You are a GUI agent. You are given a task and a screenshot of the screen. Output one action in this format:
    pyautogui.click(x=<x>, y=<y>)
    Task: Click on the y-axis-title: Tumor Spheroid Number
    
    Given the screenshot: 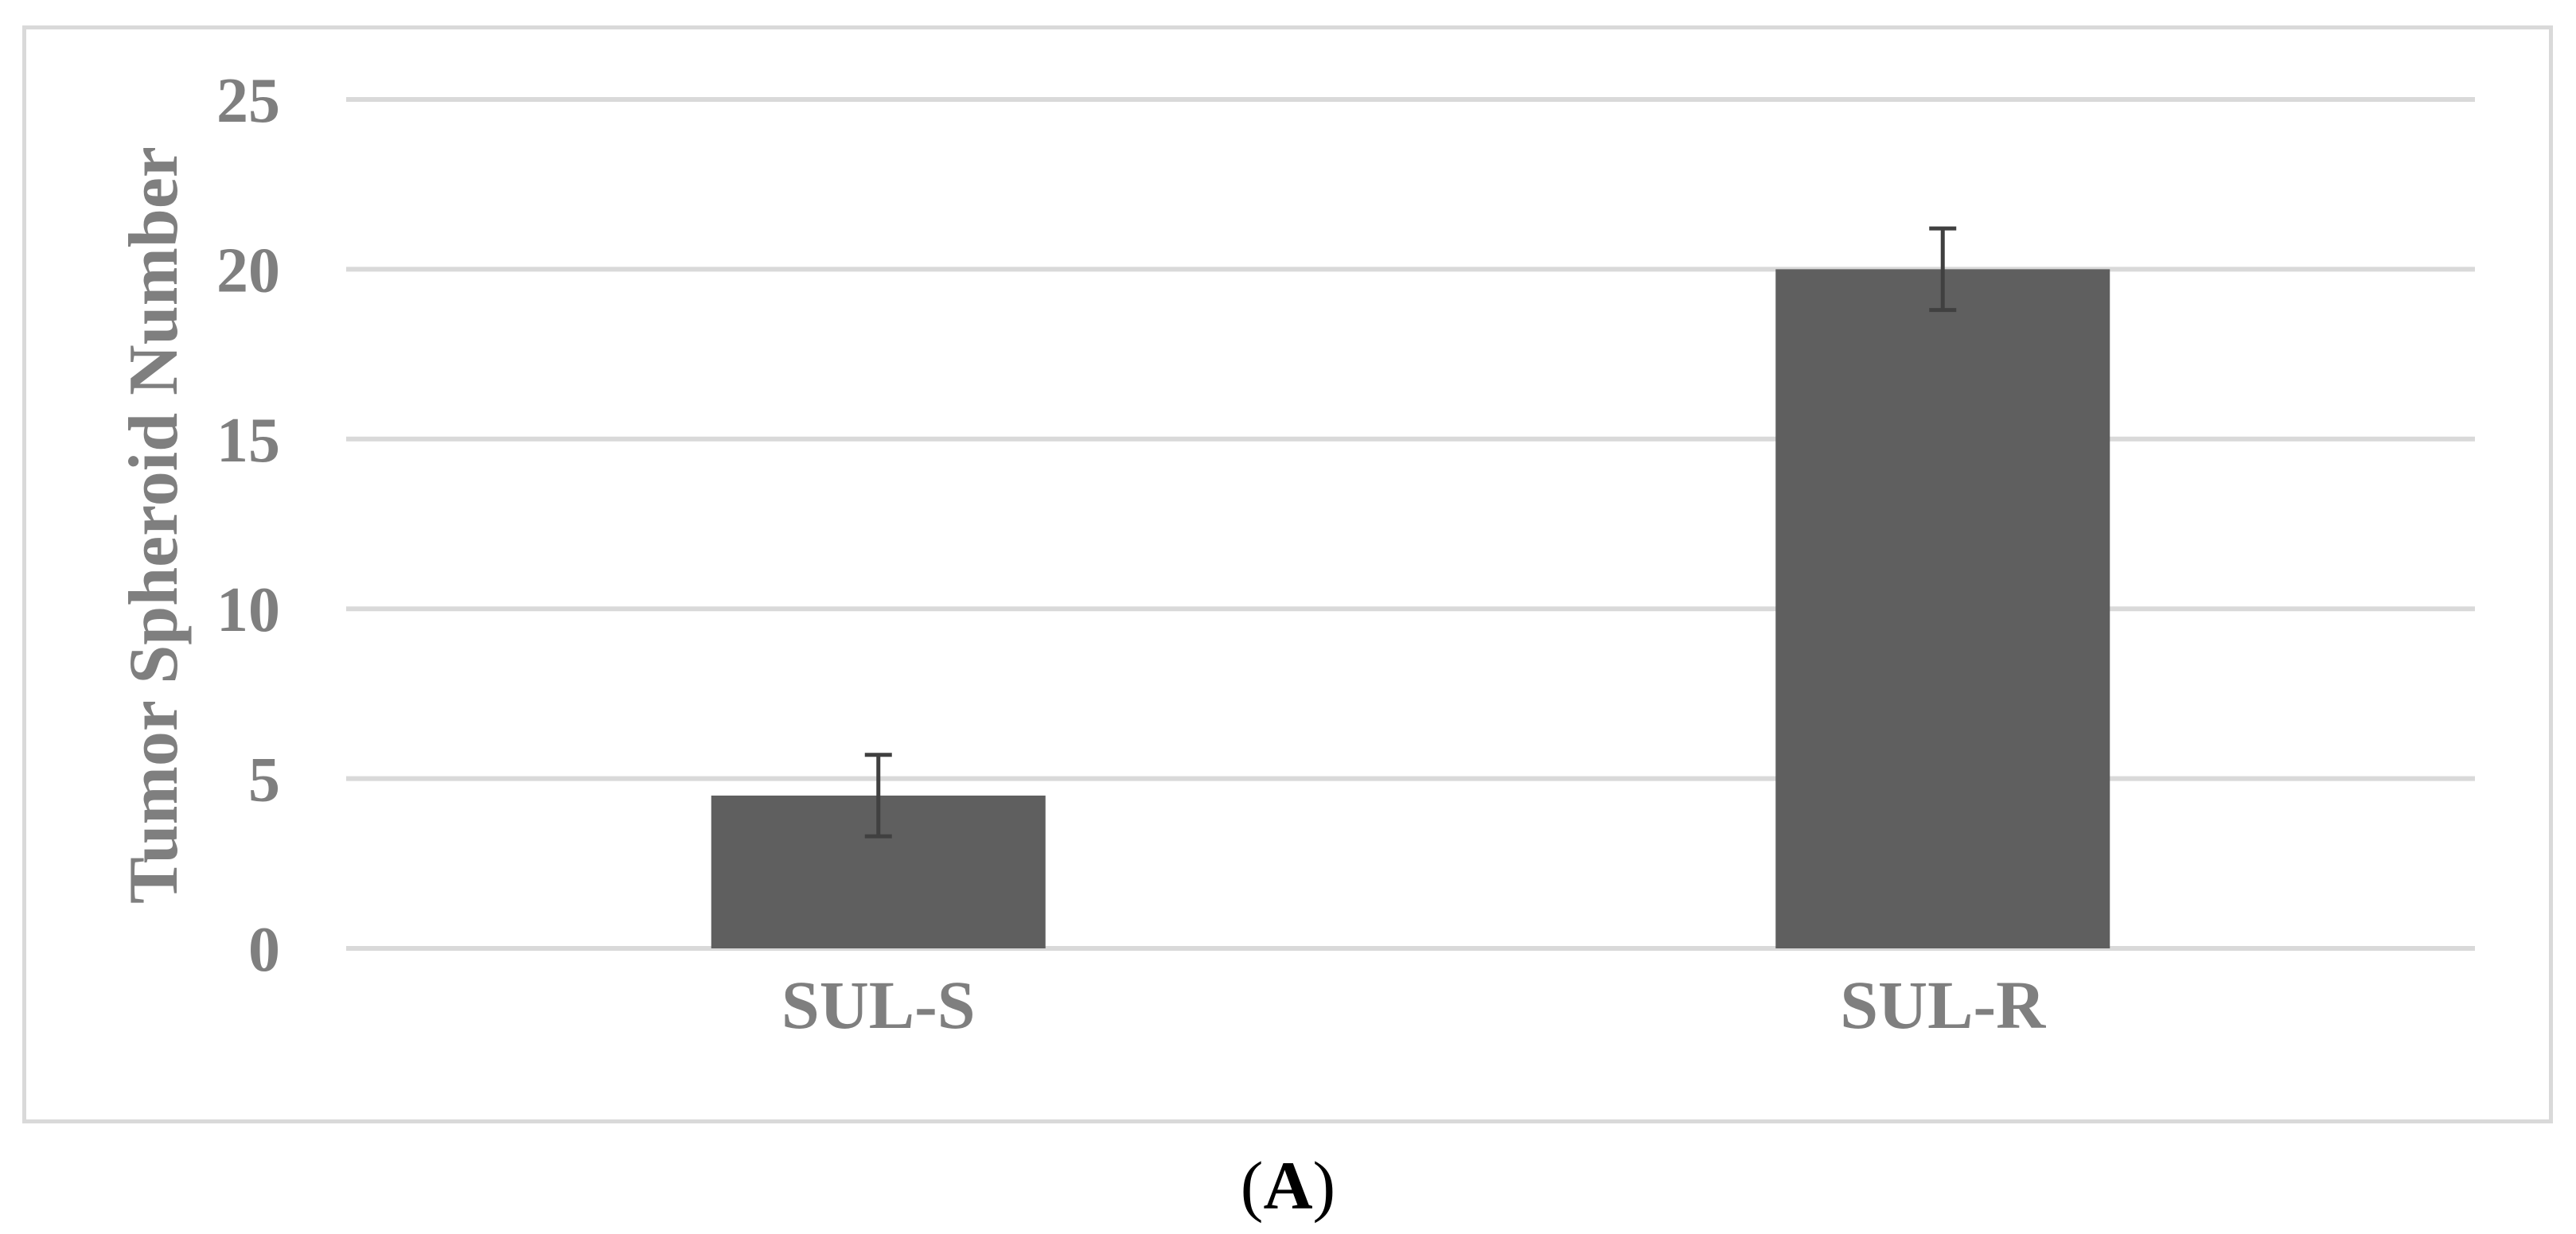 What is the action you would take?
    pyautogui.click(x=154, y=525)
    